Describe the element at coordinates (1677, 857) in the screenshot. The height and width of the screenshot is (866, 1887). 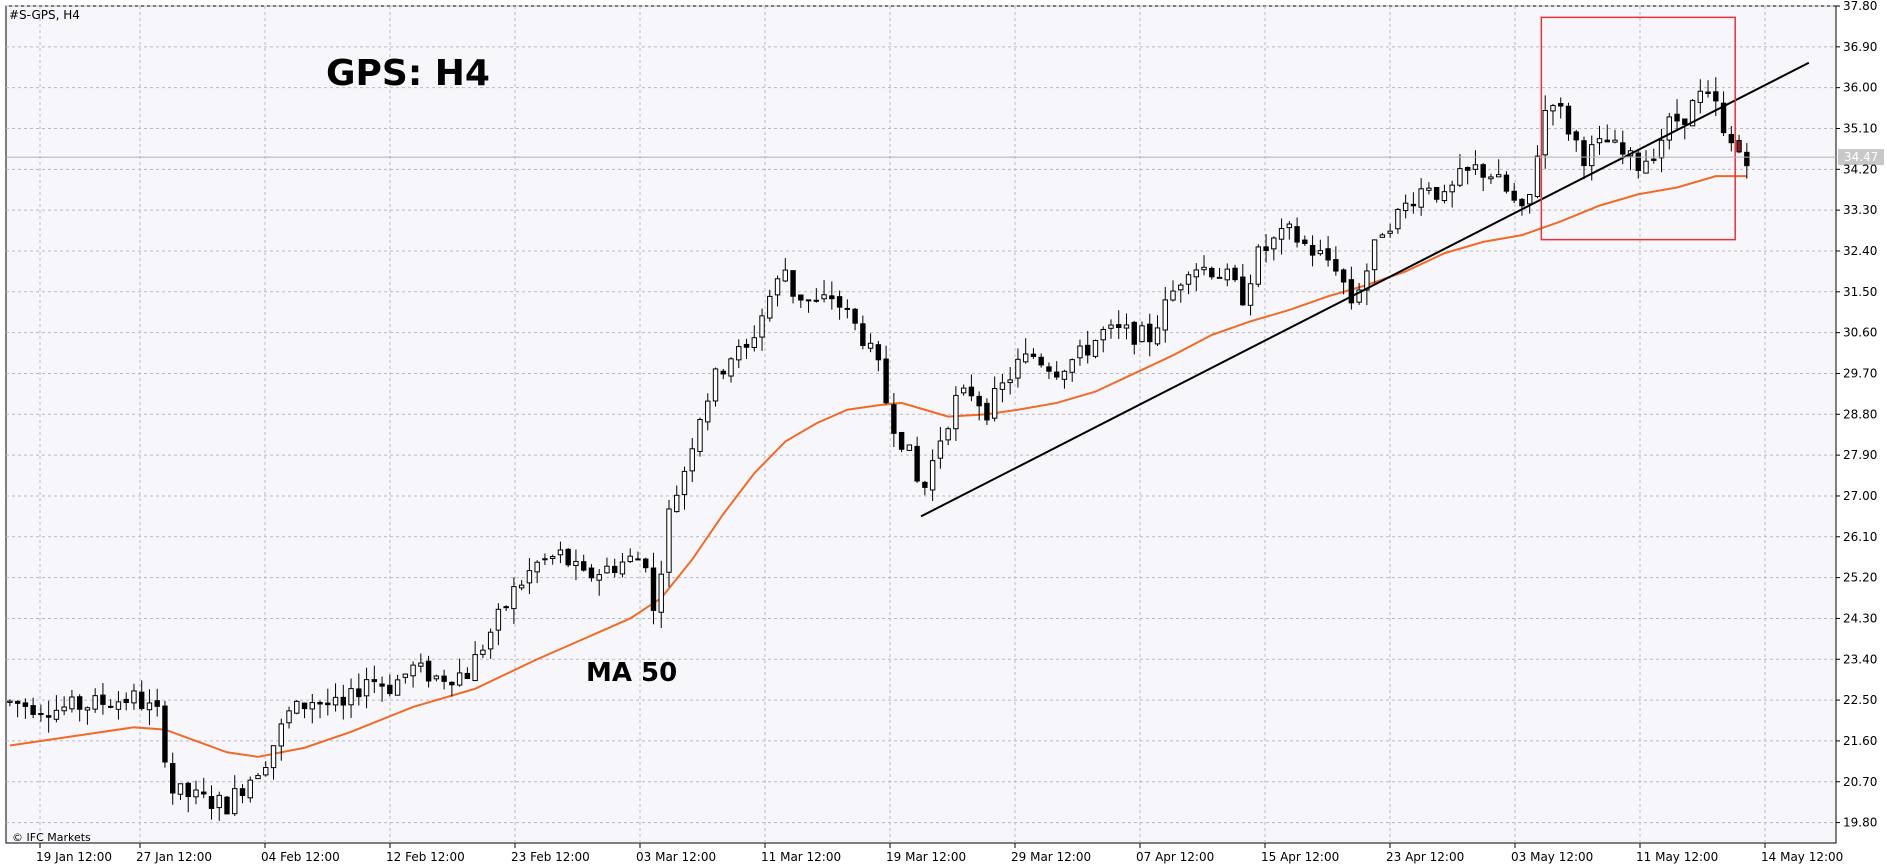
I see `x-tick-label: 11 May 12:00` at that location.